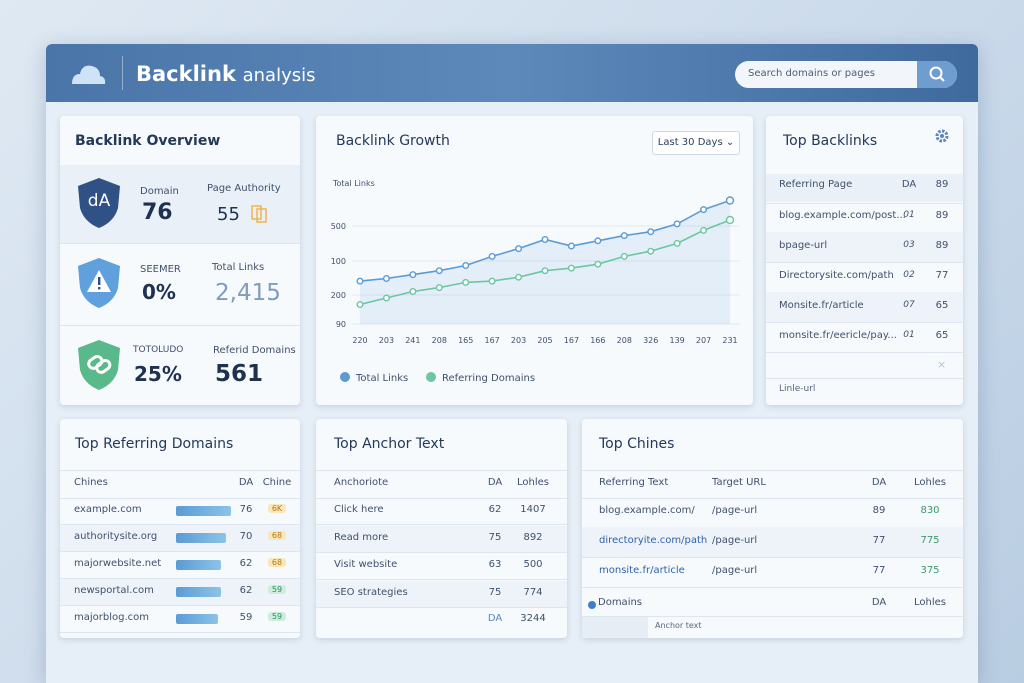 This screenshot has width=1024, height=683. Describe the element at coordinates (930, 540) in the screenshot. I see `table-cell: 775` at that location.